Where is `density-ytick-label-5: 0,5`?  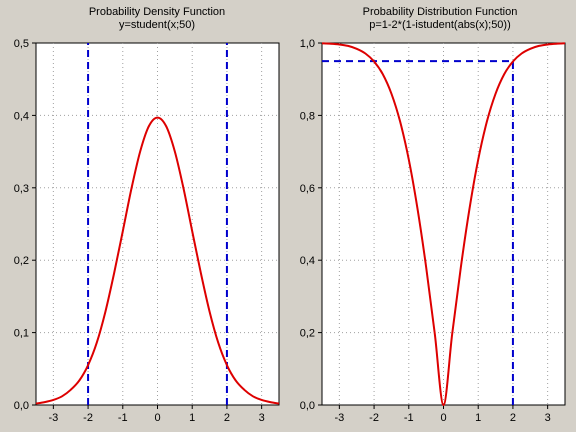 density-ytick-label-5: 0,5 is located at coordinates (21, 44).